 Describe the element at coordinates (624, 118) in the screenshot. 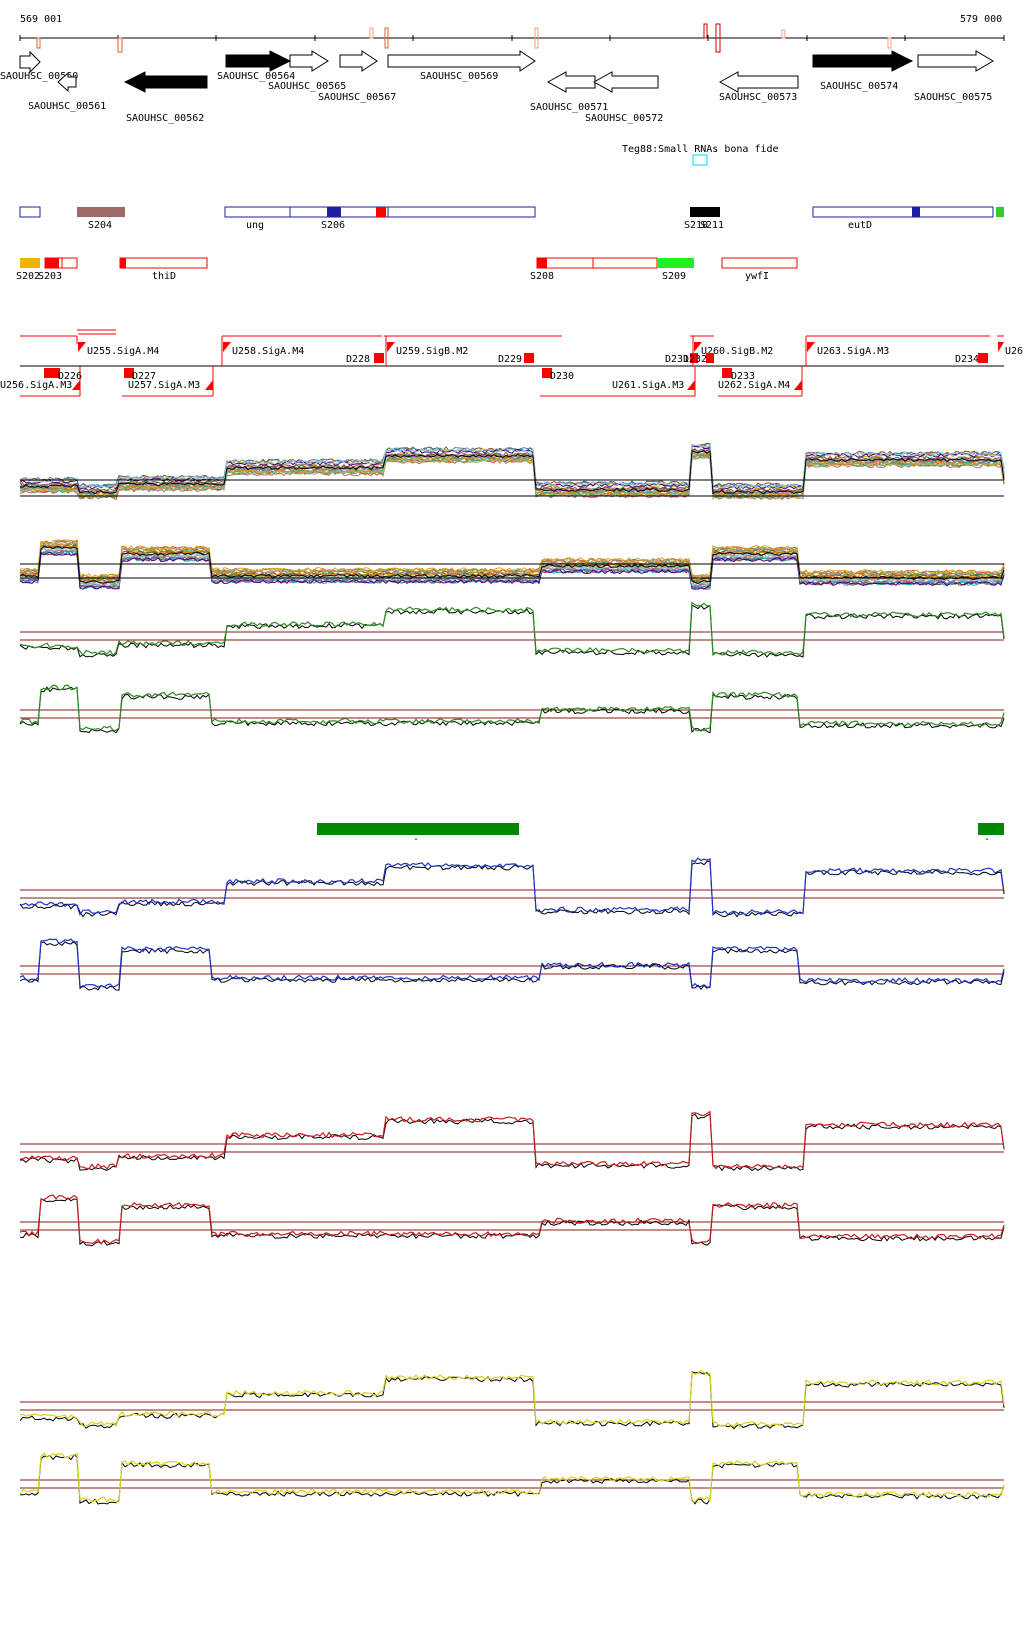

I see `gene-label: SAOUHSC_00572` at that location.